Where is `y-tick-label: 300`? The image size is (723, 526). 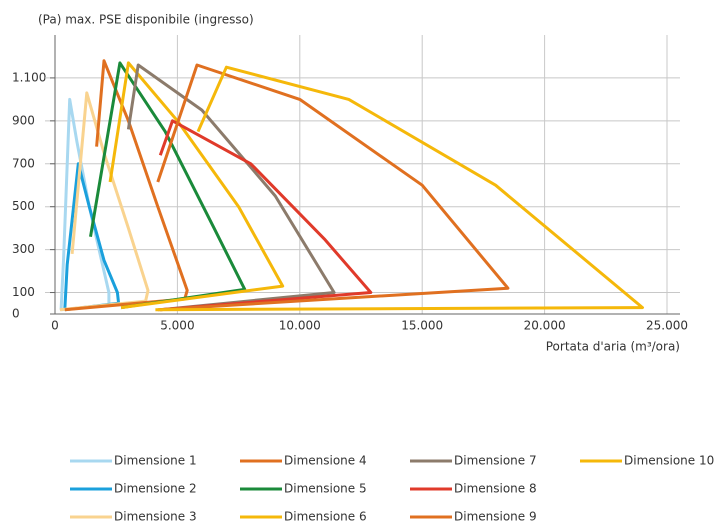
y-tick-label: 300 is located at coordinates (23, 249).